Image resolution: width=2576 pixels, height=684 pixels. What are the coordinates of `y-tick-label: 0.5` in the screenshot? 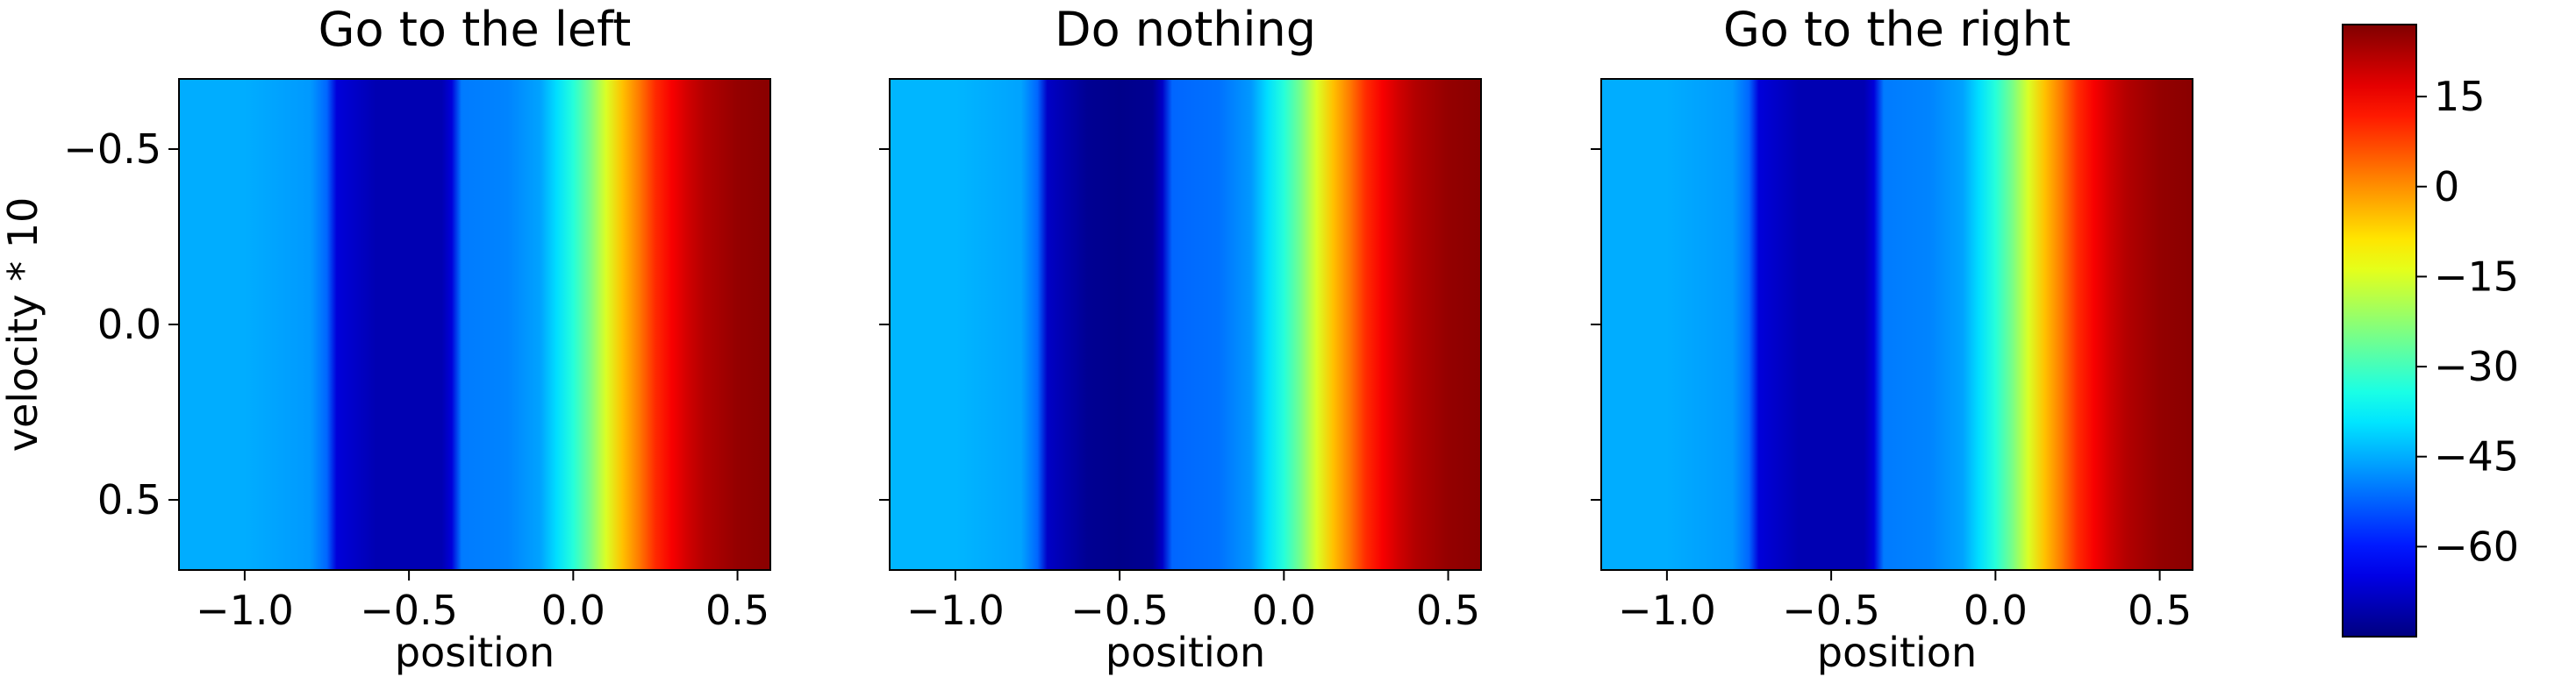 It's located at (129, 500).